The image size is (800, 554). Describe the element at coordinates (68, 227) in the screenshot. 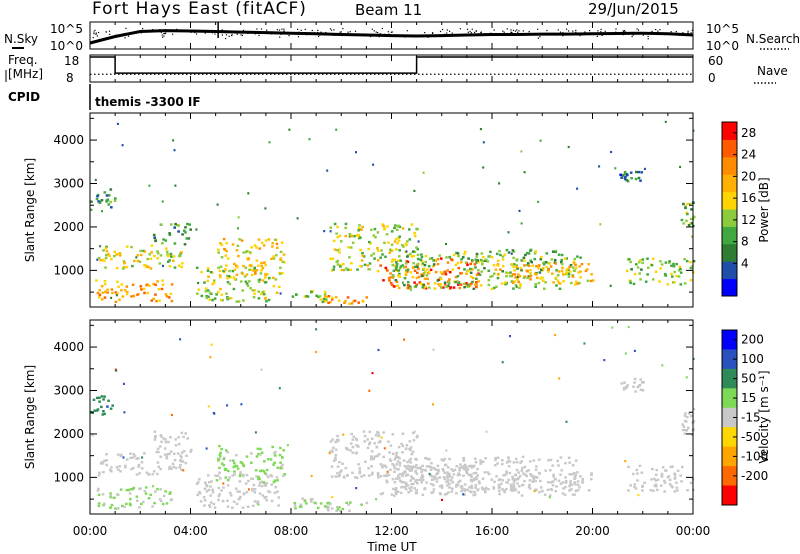

I see `power-ytick-label: 2000` at that location.